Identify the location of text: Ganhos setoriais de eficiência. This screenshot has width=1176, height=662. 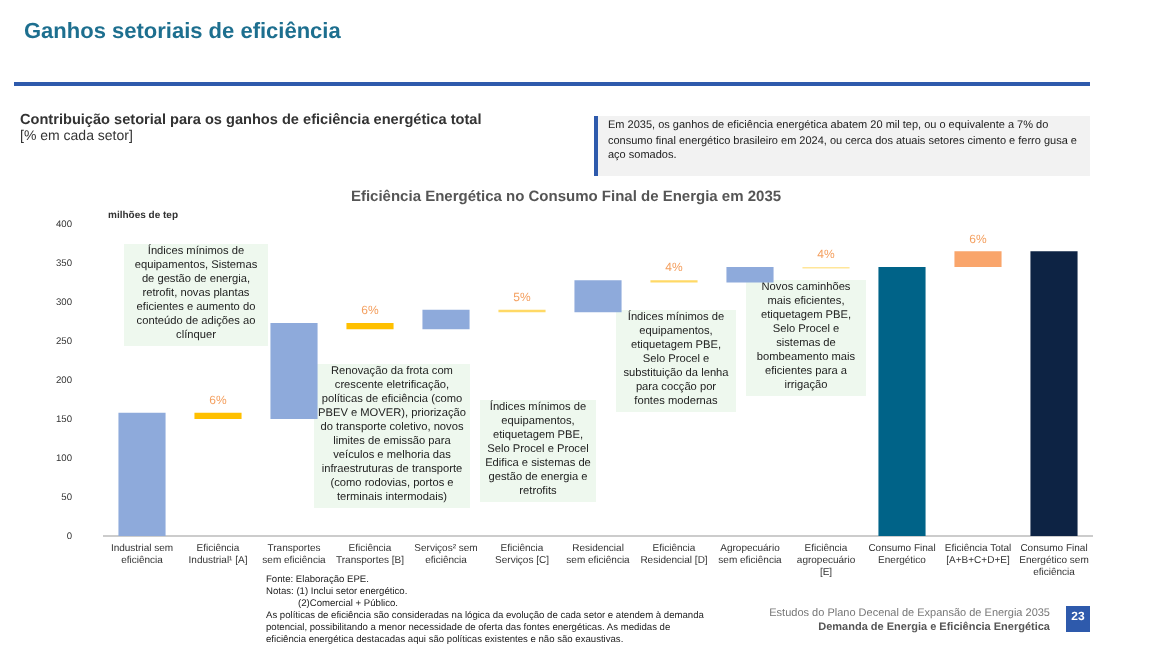
(182, 32).